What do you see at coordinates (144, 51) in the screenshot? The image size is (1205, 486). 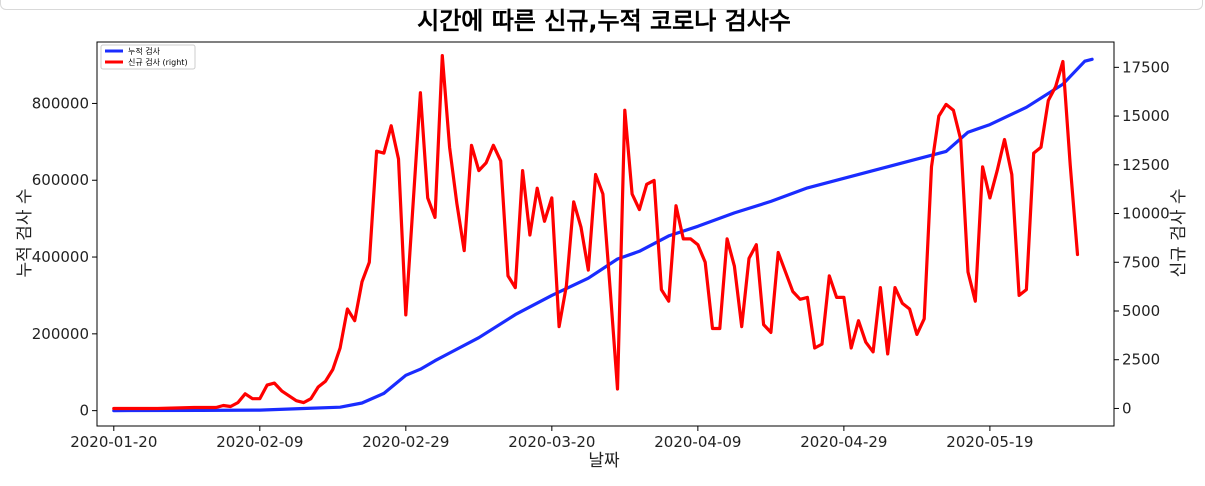 I see `legend-label-1: 누적 검사` at bounding box center [144, 51].